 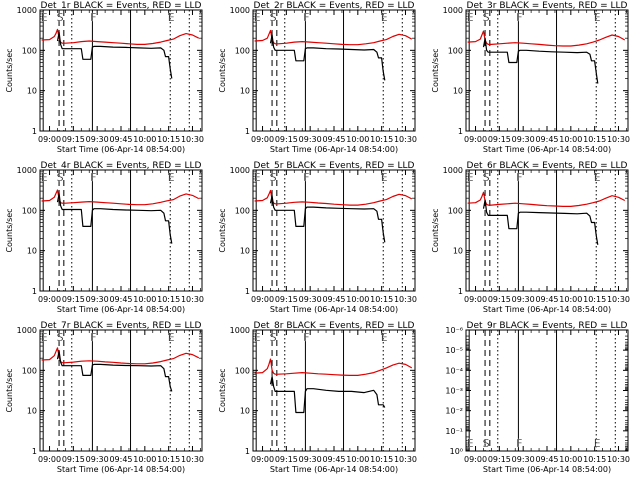 What do you see at coordinates (456, 451) in the screenshot?
I see `y-tick-label: 10⁰` at bounding box center [456, 451].